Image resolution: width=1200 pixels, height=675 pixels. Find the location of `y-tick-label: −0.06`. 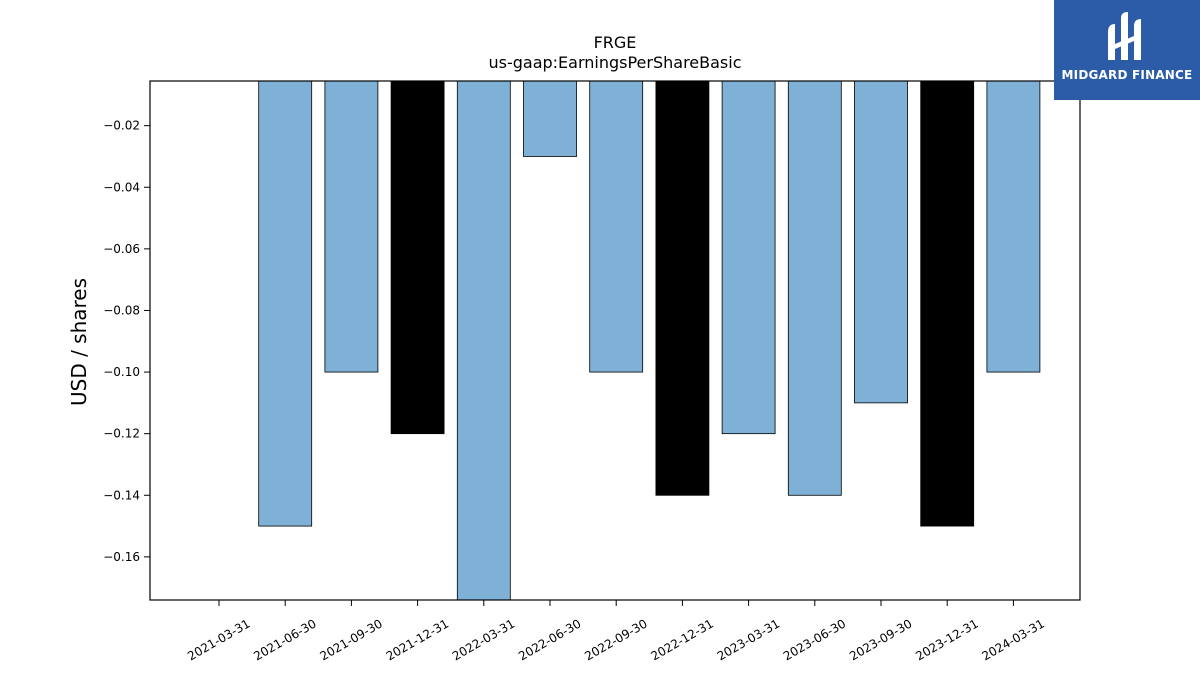

y-tick-label: −0.06 is located at coordinates (121, 249).